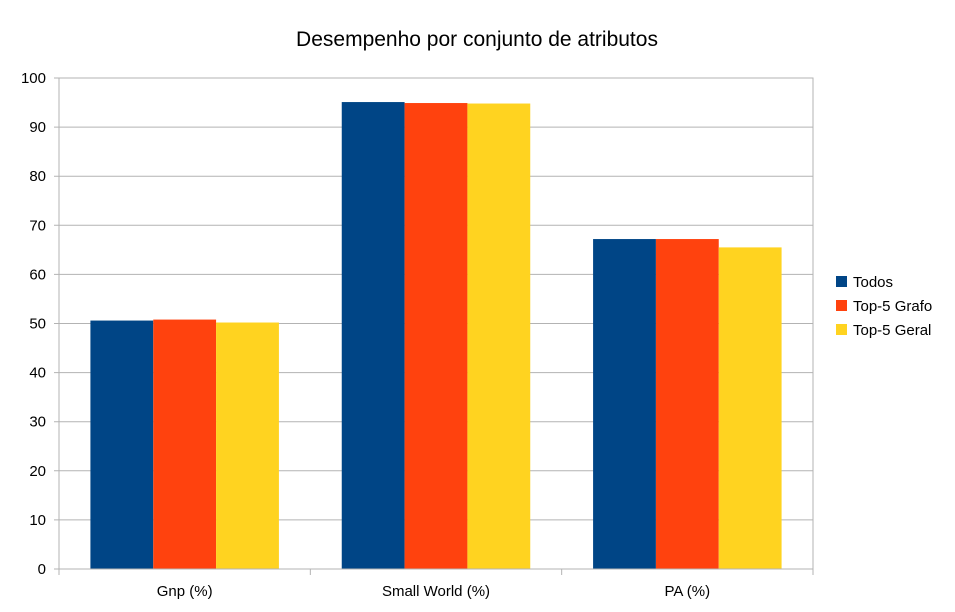  What do you see at coordinates (477, 39) in the screenshot?
I see `chart-title: Desempenho por conjunto de atributos` at bounding box center [477, 39].